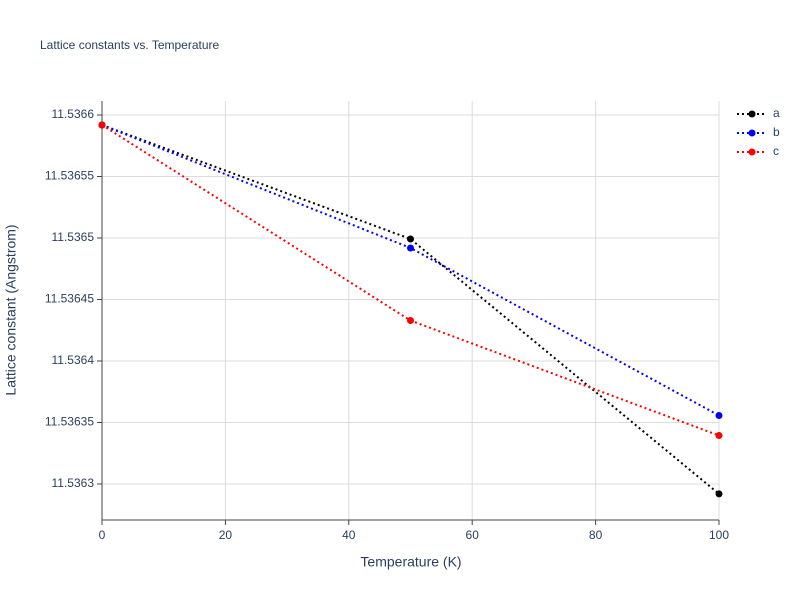  Describe the element at coordinates (73, 360) in the screenshot. I see `y-tick-label: 11.5364` at that location.